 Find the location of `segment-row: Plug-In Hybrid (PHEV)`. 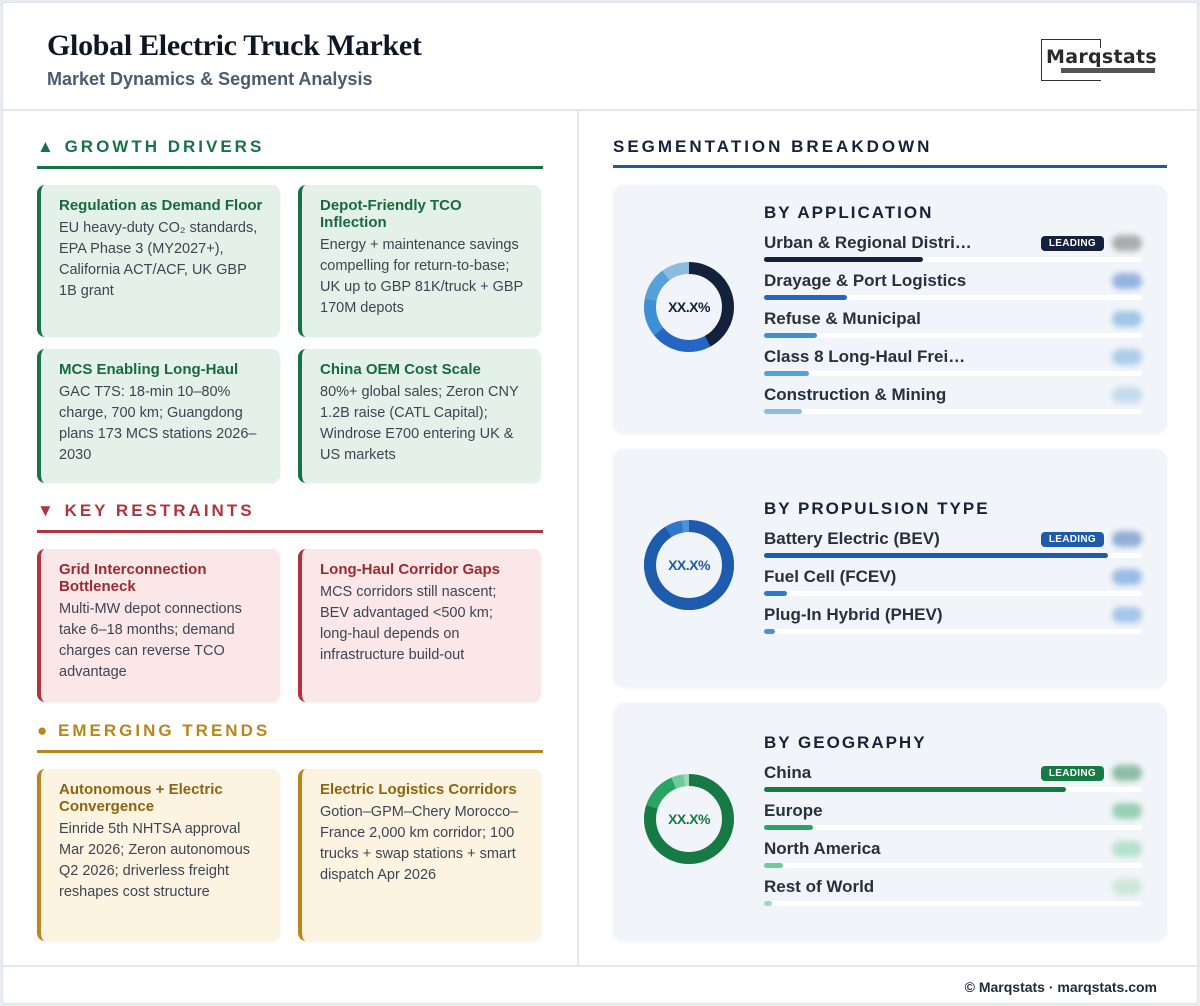

segment-row: Plug-In Hybrid (PHEV) is located at coordinates (953, 624).